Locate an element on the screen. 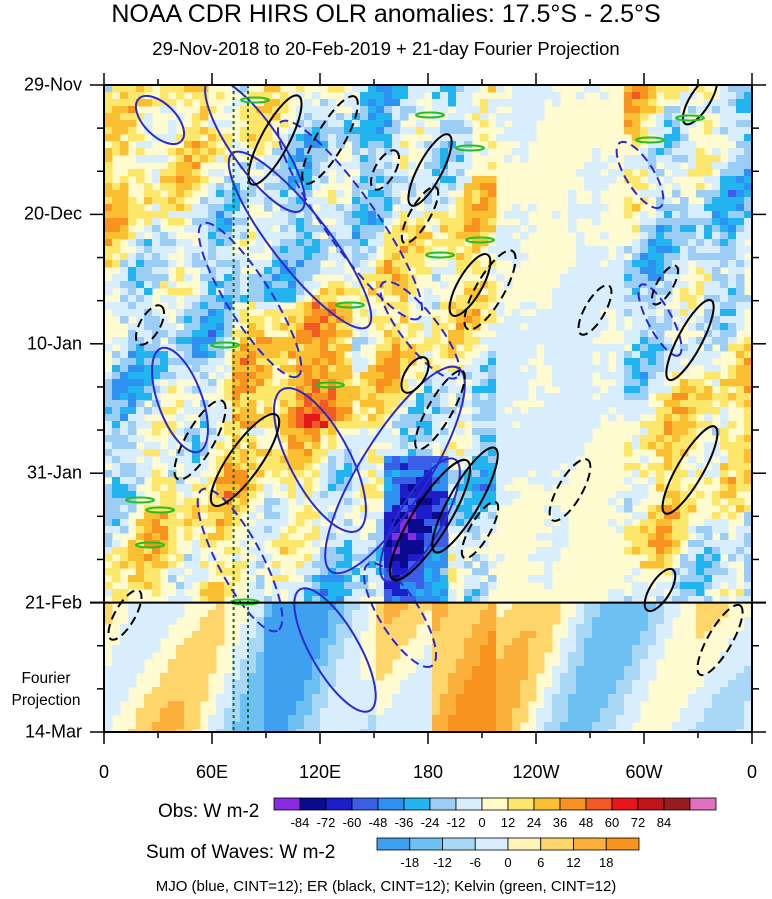 The height and width of the screenshot is (899, 772). colorbar-tick-label: -48 is located at coordinates (378, 822).